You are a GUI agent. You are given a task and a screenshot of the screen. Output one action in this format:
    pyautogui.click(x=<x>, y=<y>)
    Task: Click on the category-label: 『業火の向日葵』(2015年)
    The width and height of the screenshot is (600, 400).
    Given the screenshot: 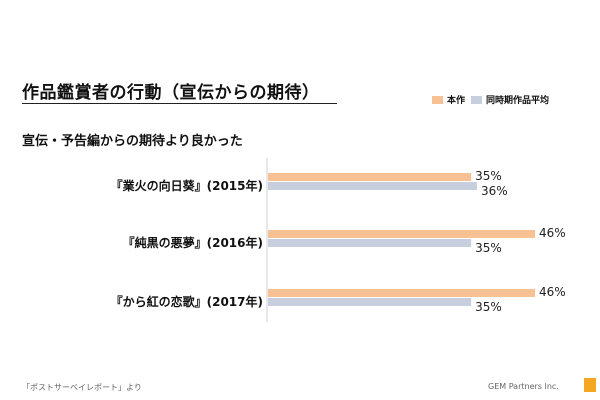 What is the action you would take?
    pyautogui.click(x=186, y=186)
    